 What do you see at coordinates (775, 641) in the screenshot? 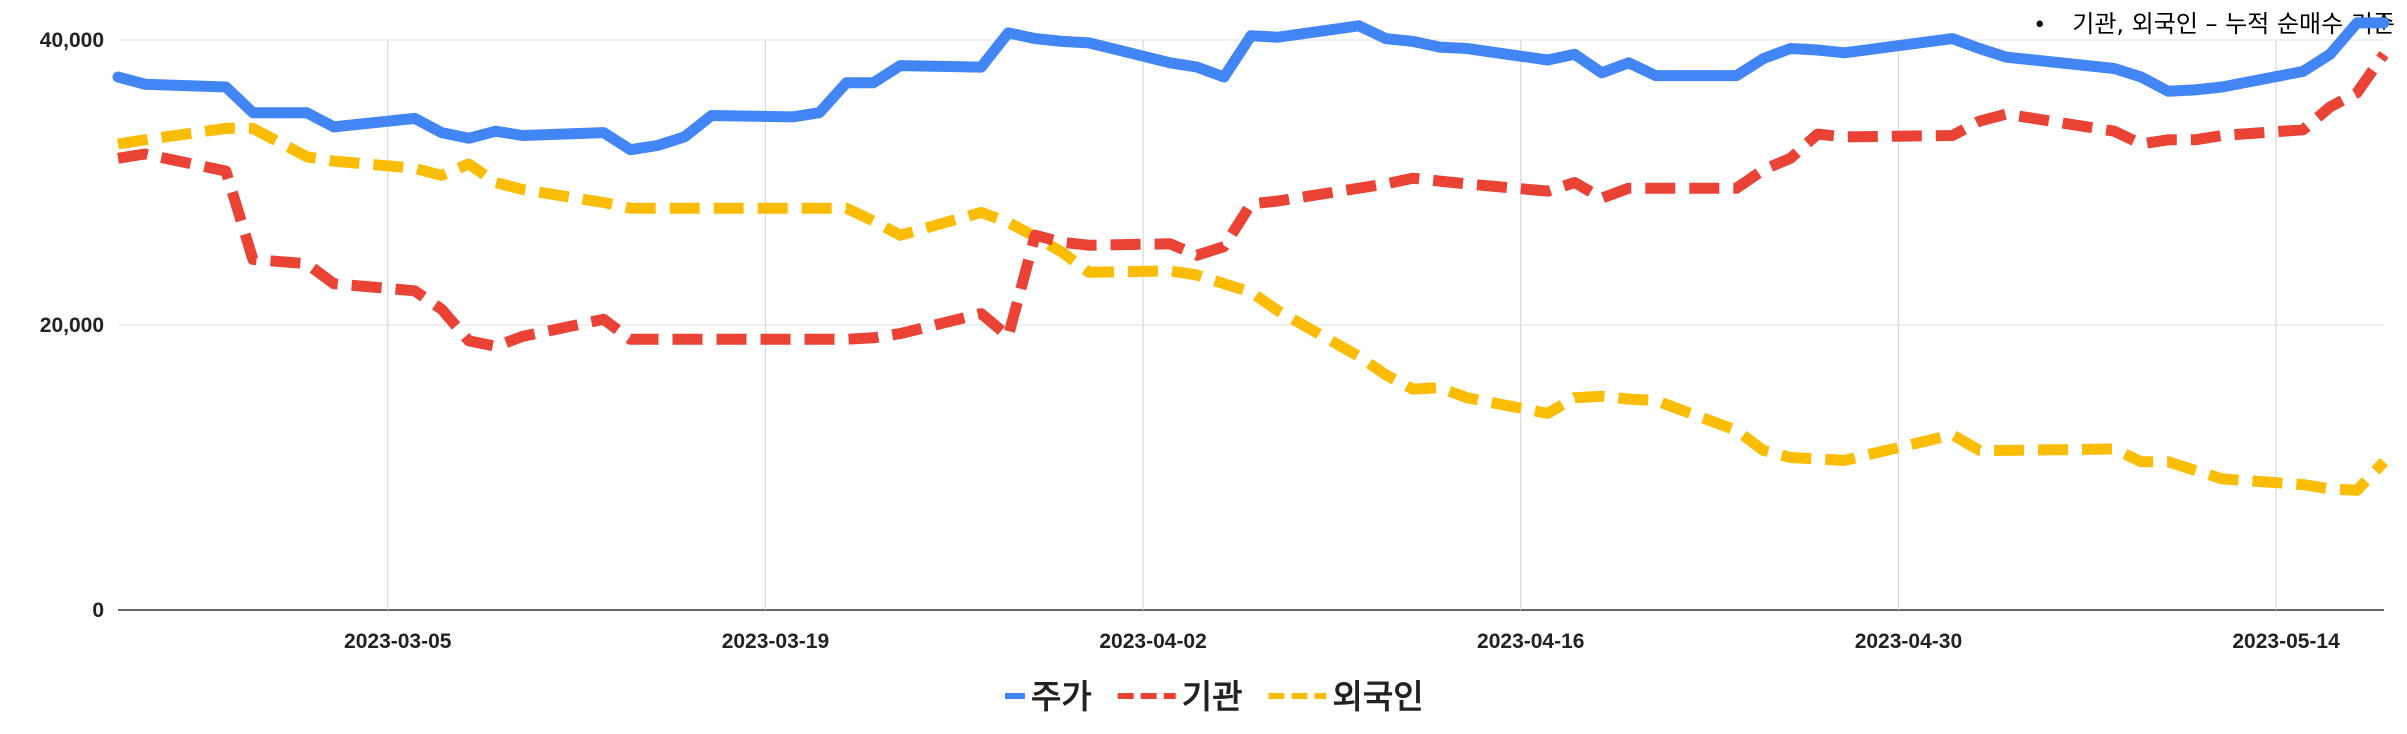
I see `x-tick-label: 2023-03-19` at bounding box center [775, 641].